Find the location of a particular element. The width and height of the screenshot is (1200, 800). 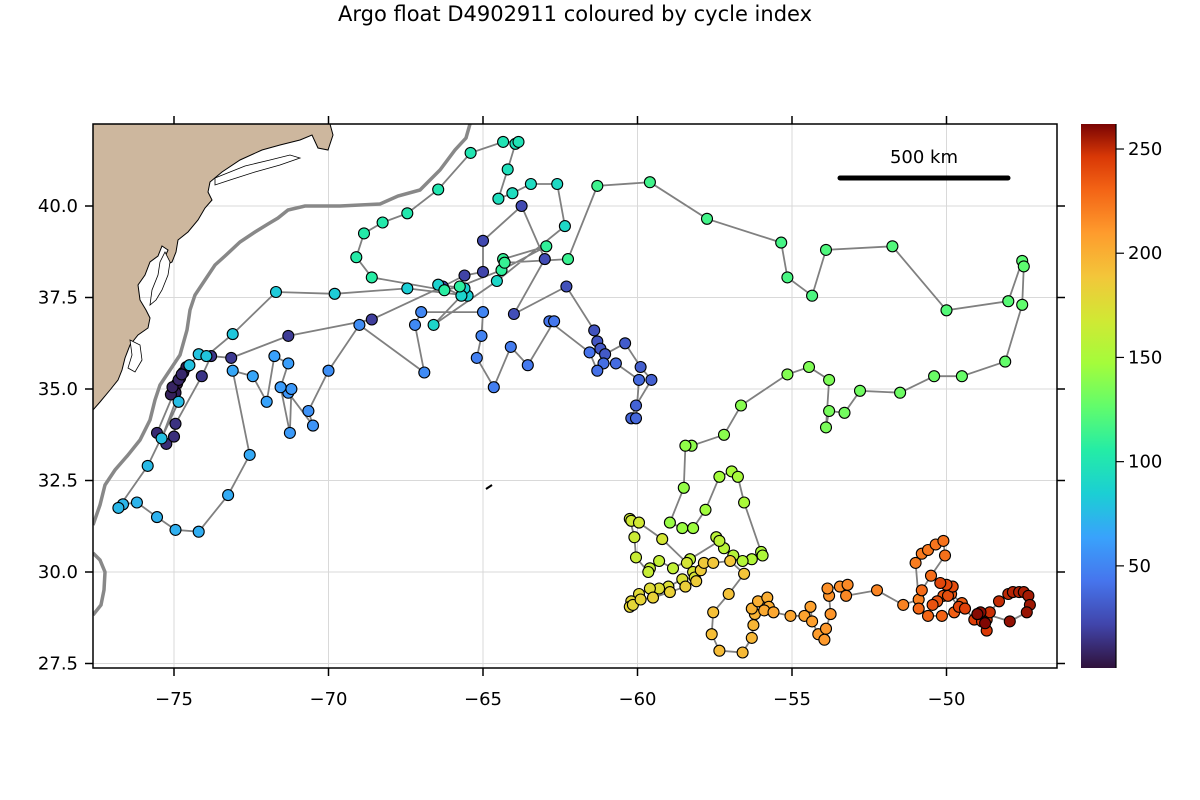

x-tick-label: −70 is located at coordinates (329, 699).